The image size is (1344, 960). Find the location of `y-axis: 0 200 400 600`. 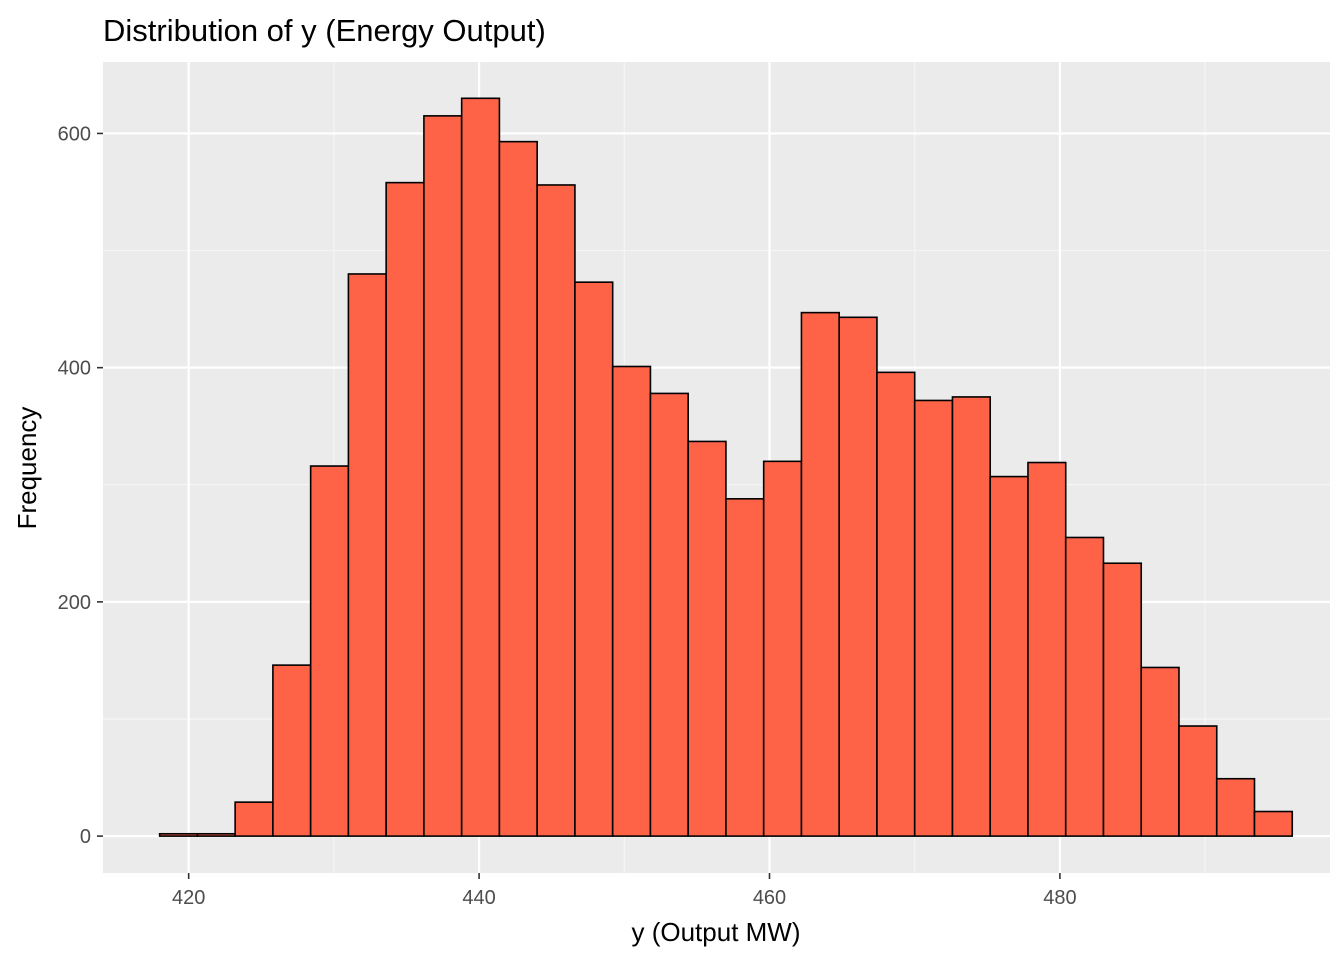

y-axis: 0 200 400 600 is located at coordinates (80, 485).